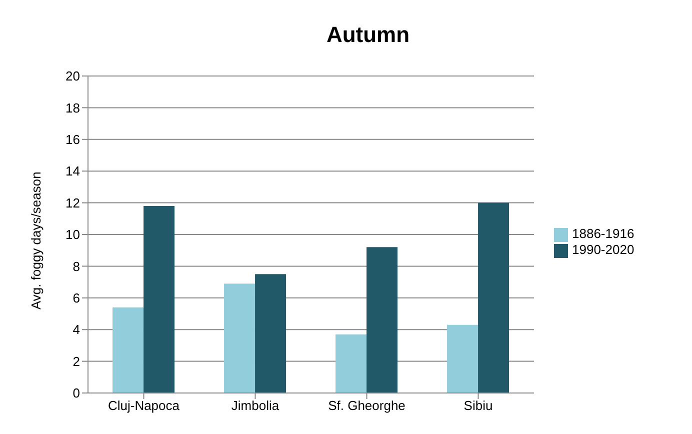 Image resolution: width=692 pixels, height=434 pixels. I want to click on y-tick-label: 0, so click(76, 393).